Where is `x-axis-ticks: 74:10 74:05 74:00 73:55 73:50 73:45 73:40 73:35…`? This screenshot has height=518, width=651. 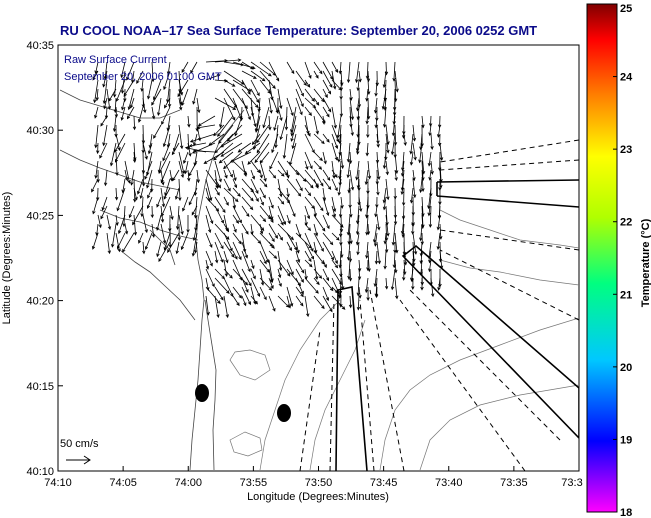 x-axis-ticks: 74:10 74:05 74:00 73:55 73:50 73:45 73:40 73:35… is located at coordinates (313, 477).